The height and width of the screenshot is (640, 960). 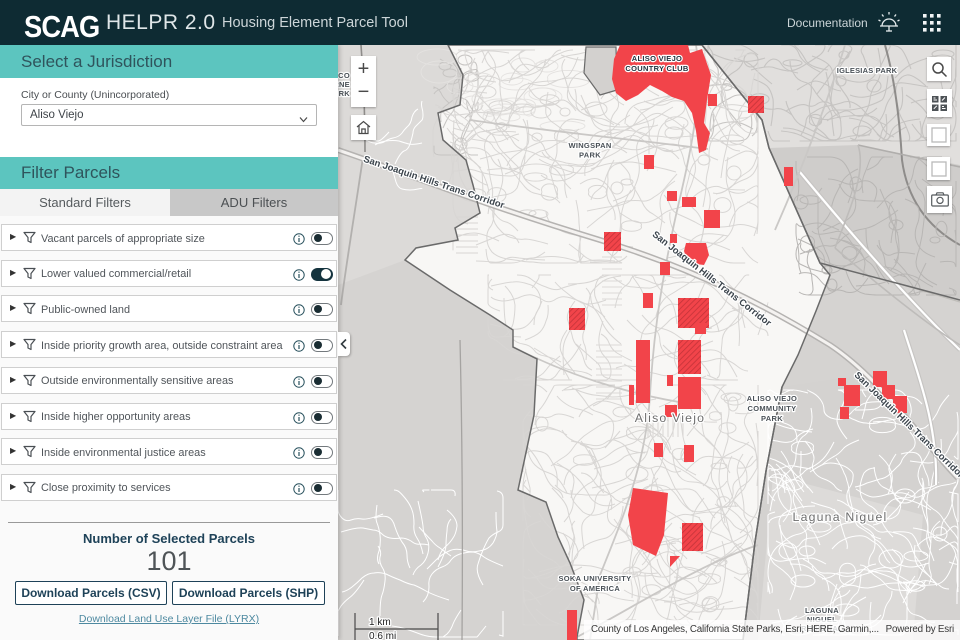 What do you see at coordinates (656, 68) in the screenshot?
I see `svg-text: COUNTRY CLUB` at bounding box center [656, 68].